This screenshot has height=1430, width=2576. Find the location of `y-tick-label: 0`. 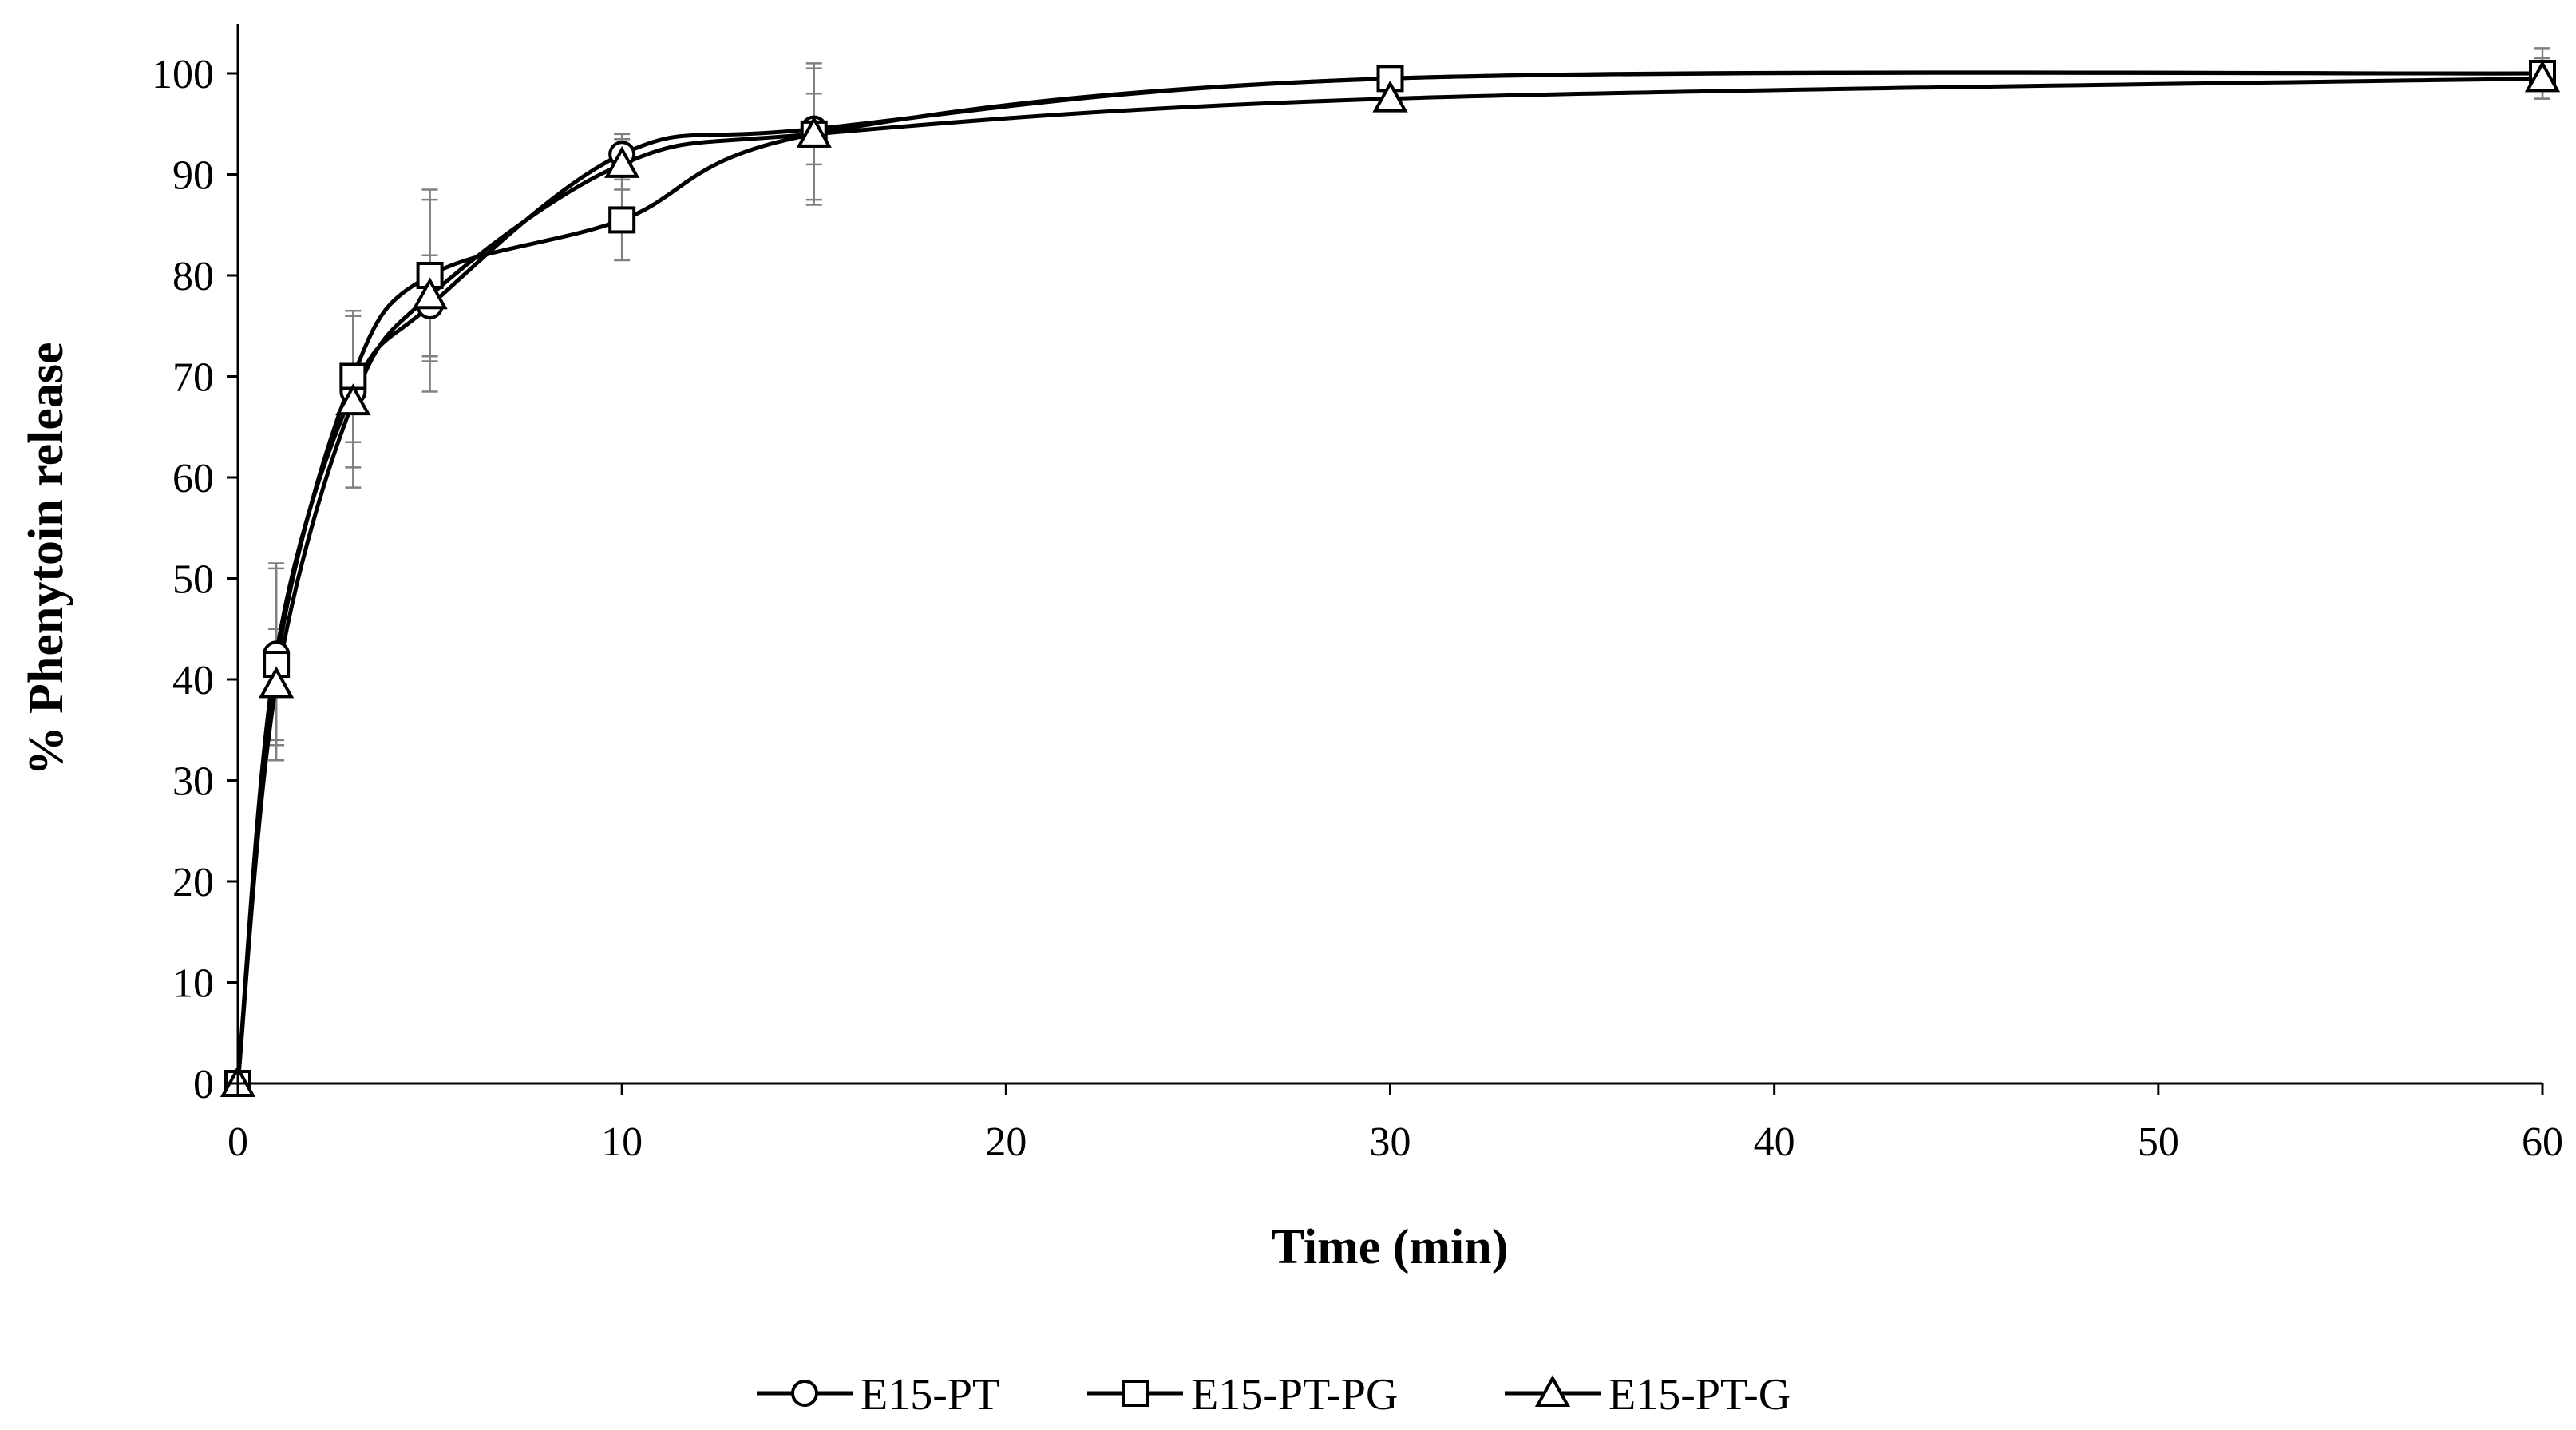

y-tick-label: 0 is located at coordinates (204, 1084).